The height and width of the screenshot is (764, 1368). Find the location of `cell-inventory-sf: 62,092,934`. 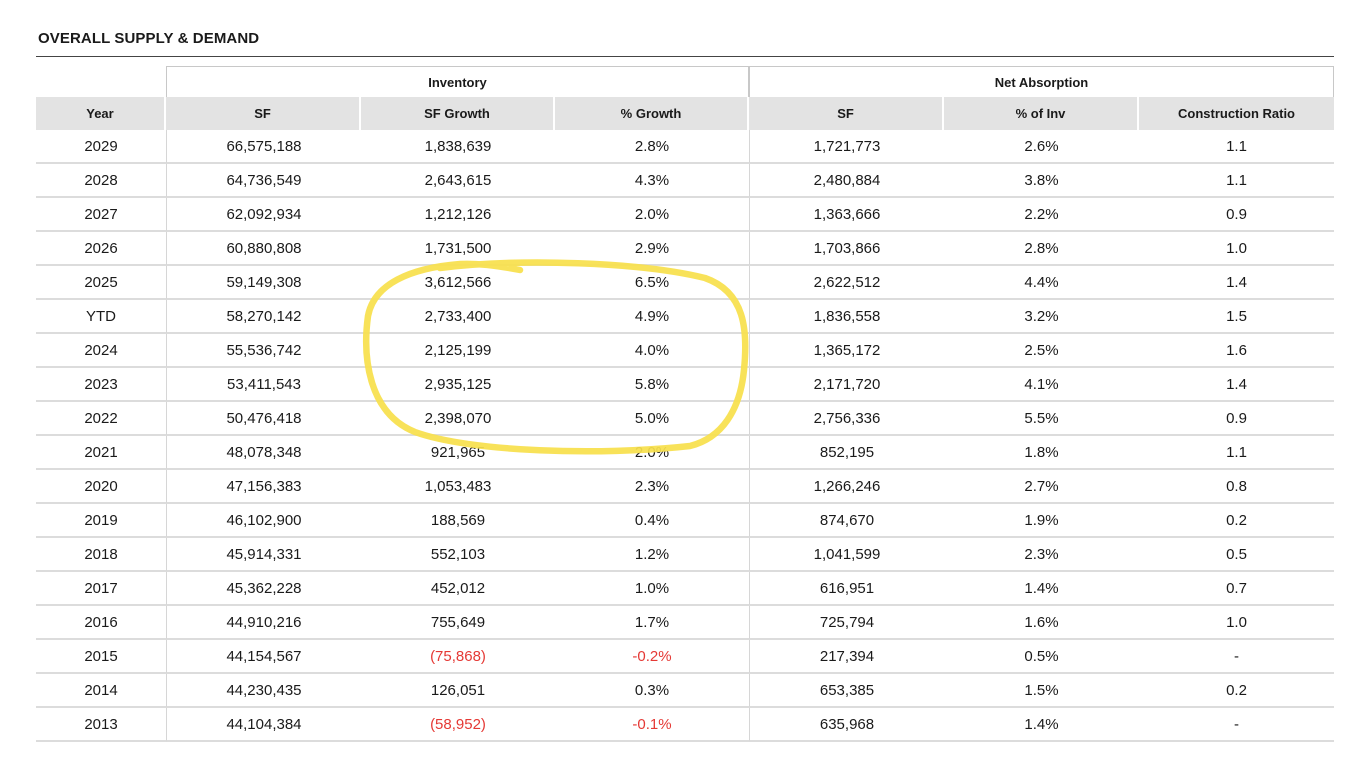

cell-inventory-sf: 62,092,934 is located at coordinates (263, 215).